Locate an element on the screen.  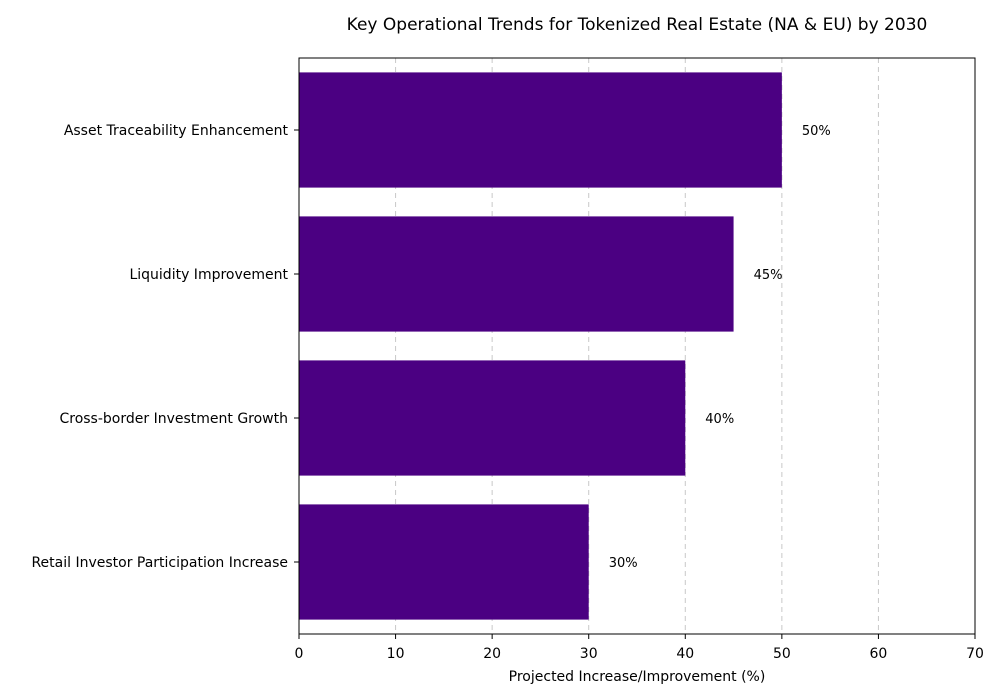
category-label-0: Asset Traceability Enhancement is located at coordinates (176, 131).